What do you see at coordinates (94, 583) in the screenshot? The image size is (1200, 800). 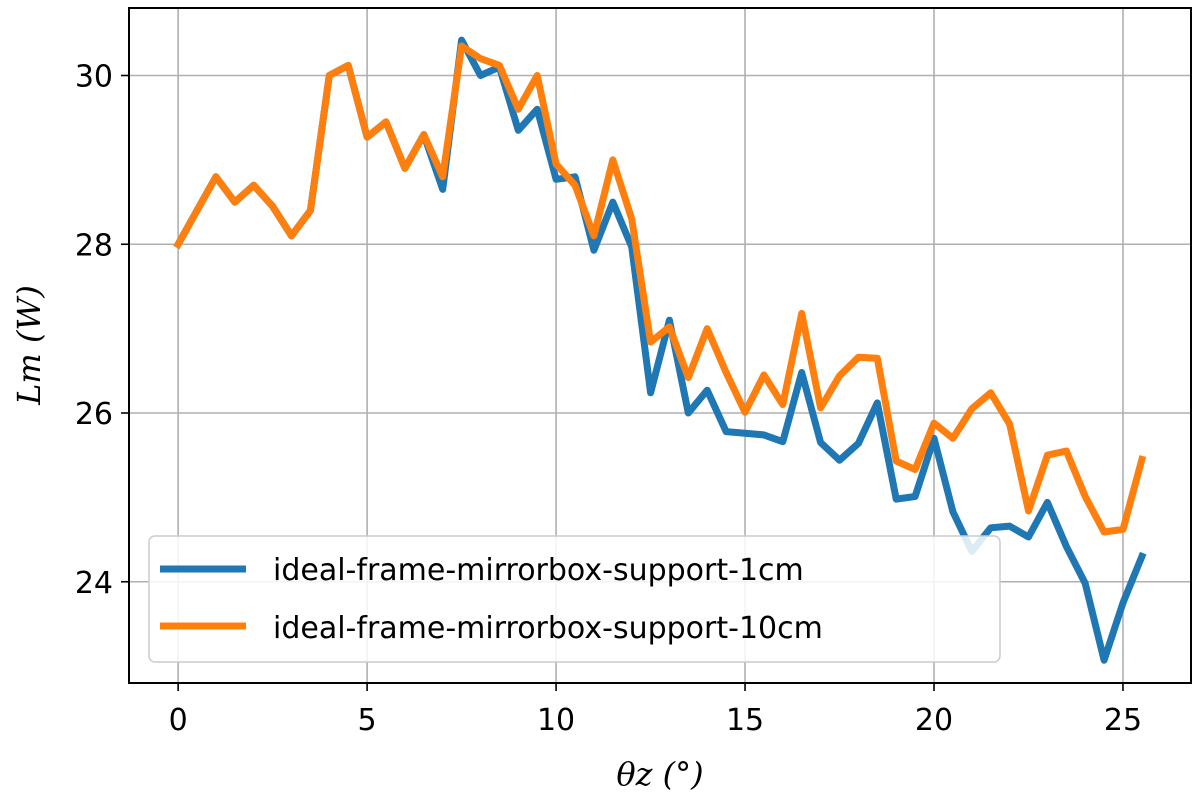 I see `y-tick-label: 24` at bounding box center [94, 583].